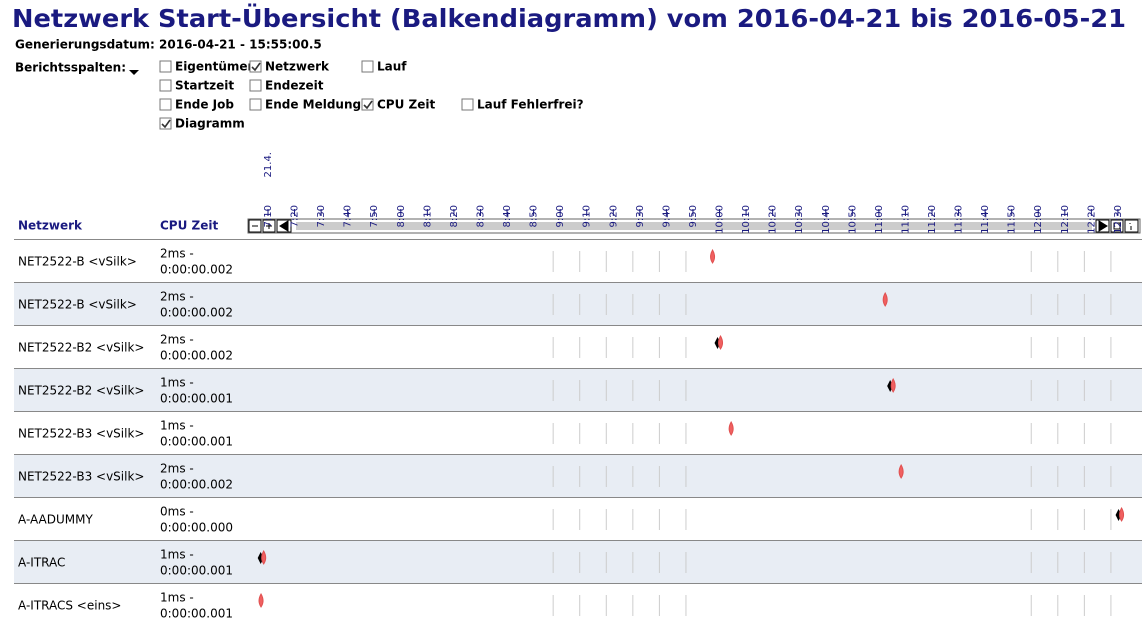  Describe the element at coordinates (70, 68) in the screenshot. I see `columns-label: Berichtsspalten:` at that location.